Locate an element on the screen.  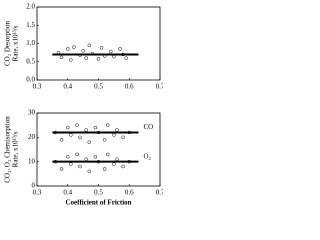
y-tick-label: 2.0 is located at coordinates (30, 7).